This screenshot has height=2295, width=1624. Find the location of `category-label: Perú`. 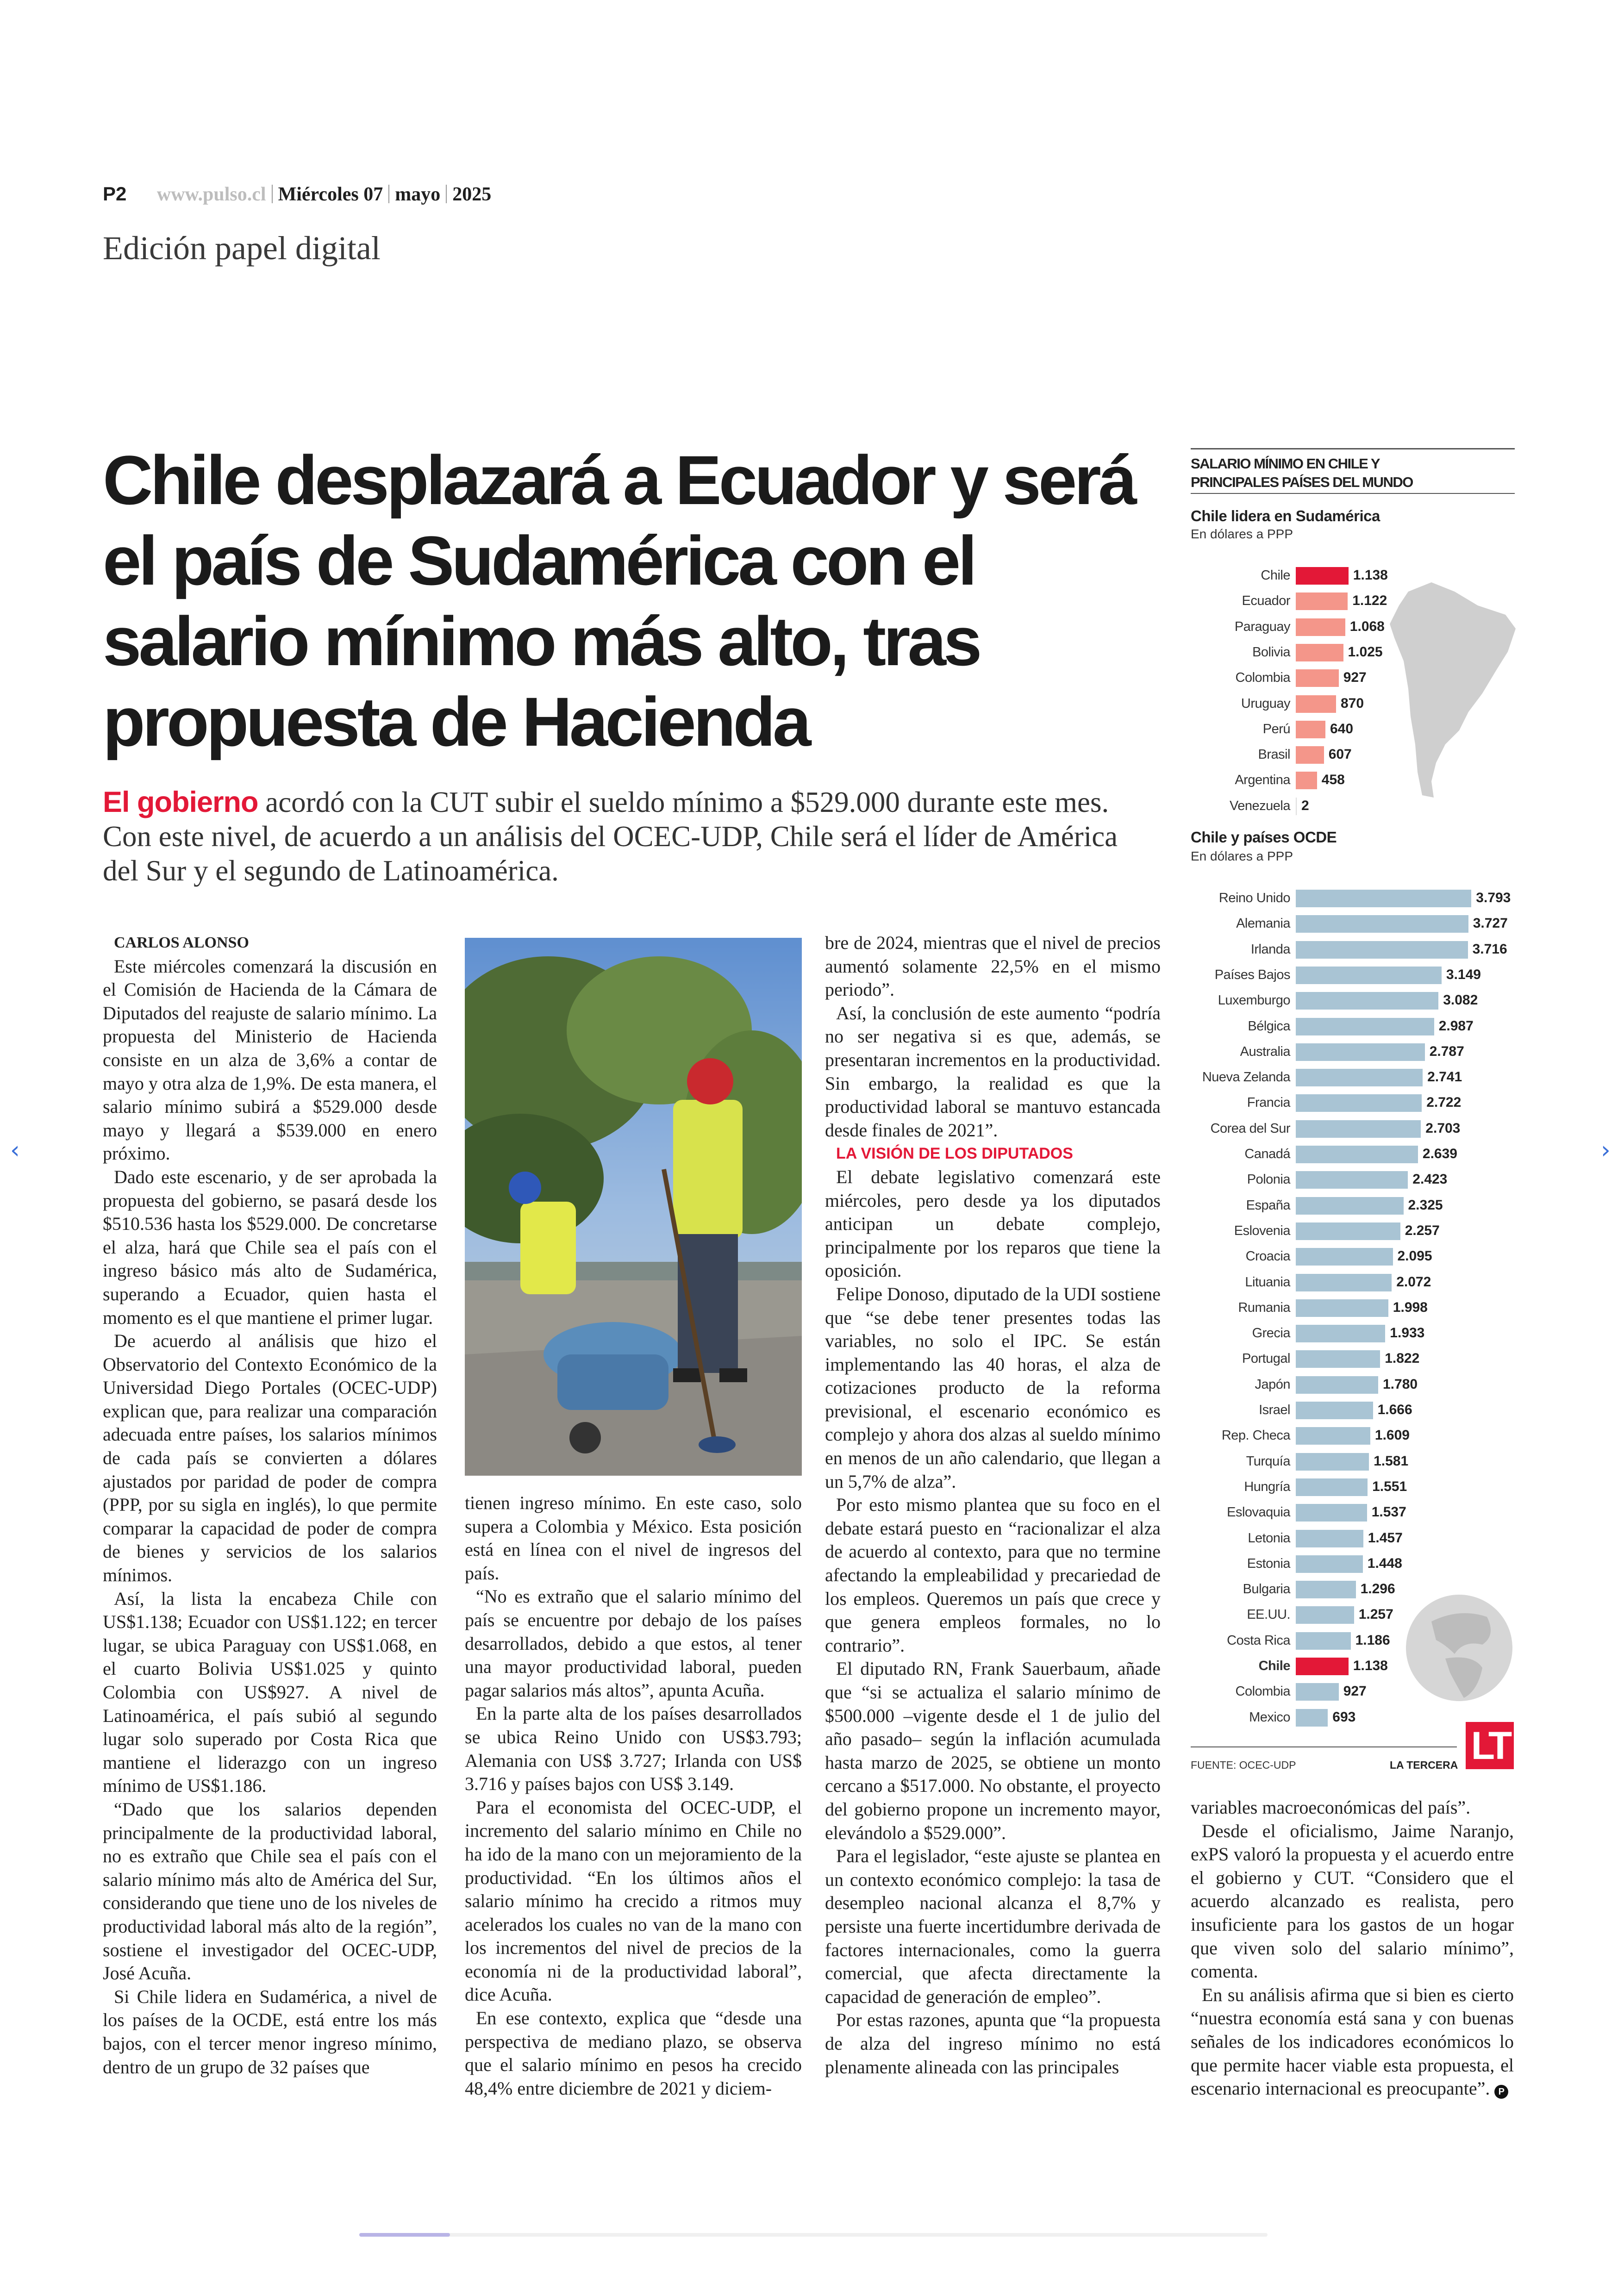

category-label: Perú is located at coordinates (1276, 728).